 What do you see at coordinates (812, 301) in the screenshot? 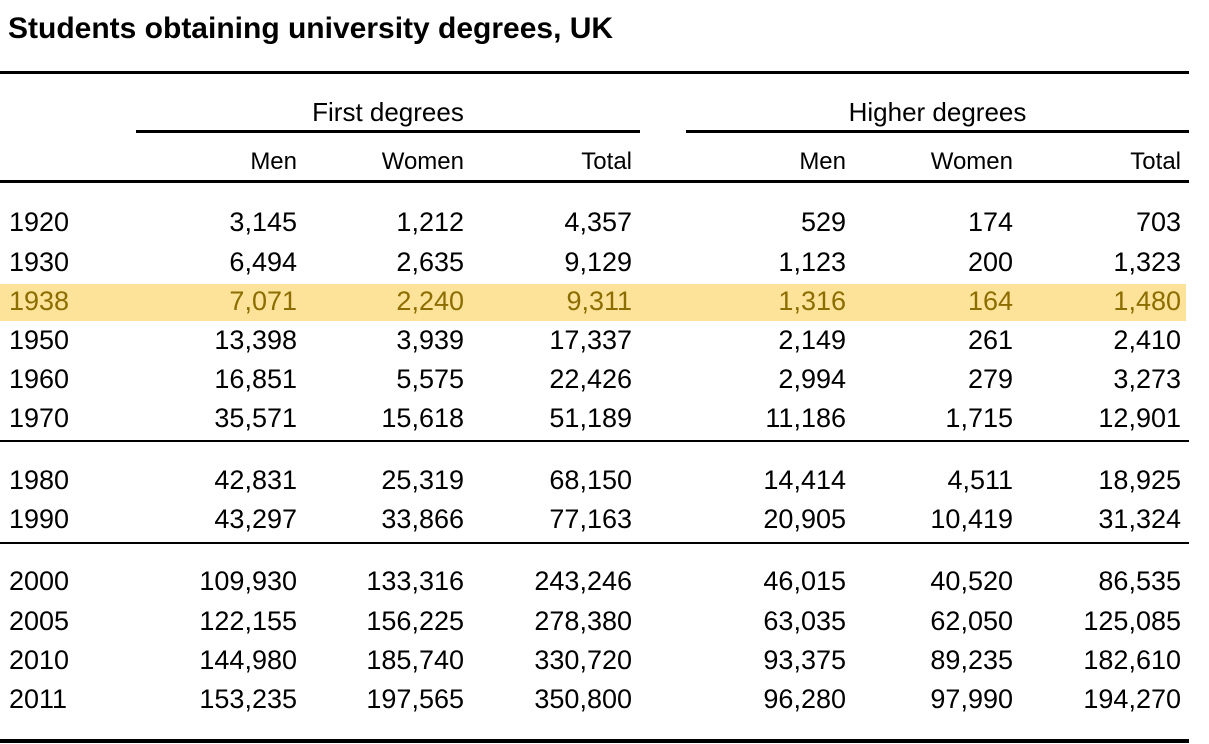
I see `cell-higher-men: 1,316` at bounding box center [812, 301].